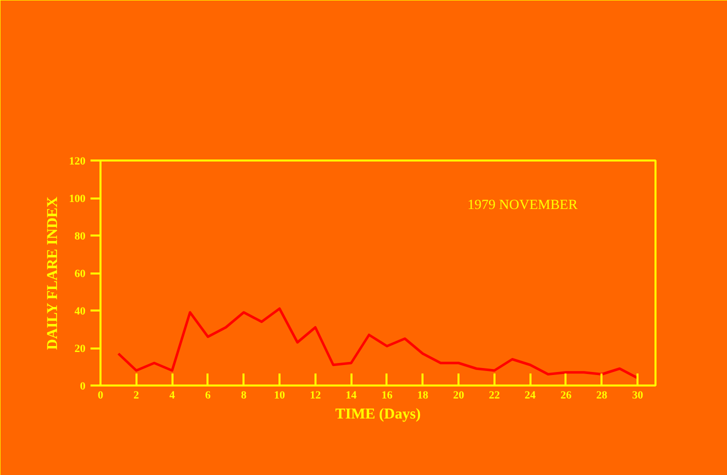 The width and height of the screenshot is (727, 475). What do you see at coordinates (638, 396) in the screenshot?
I see `x-tick-label: 30` at bounding box center [638, 396].